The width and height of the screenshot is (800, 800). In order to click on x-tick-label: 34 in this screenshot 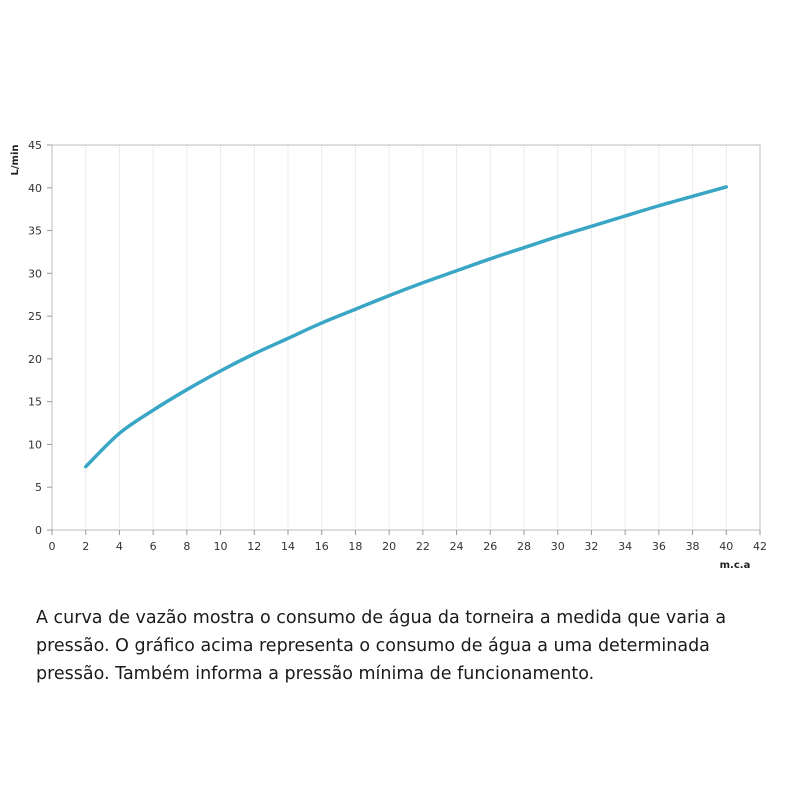, I will do `click(625, 546)`.